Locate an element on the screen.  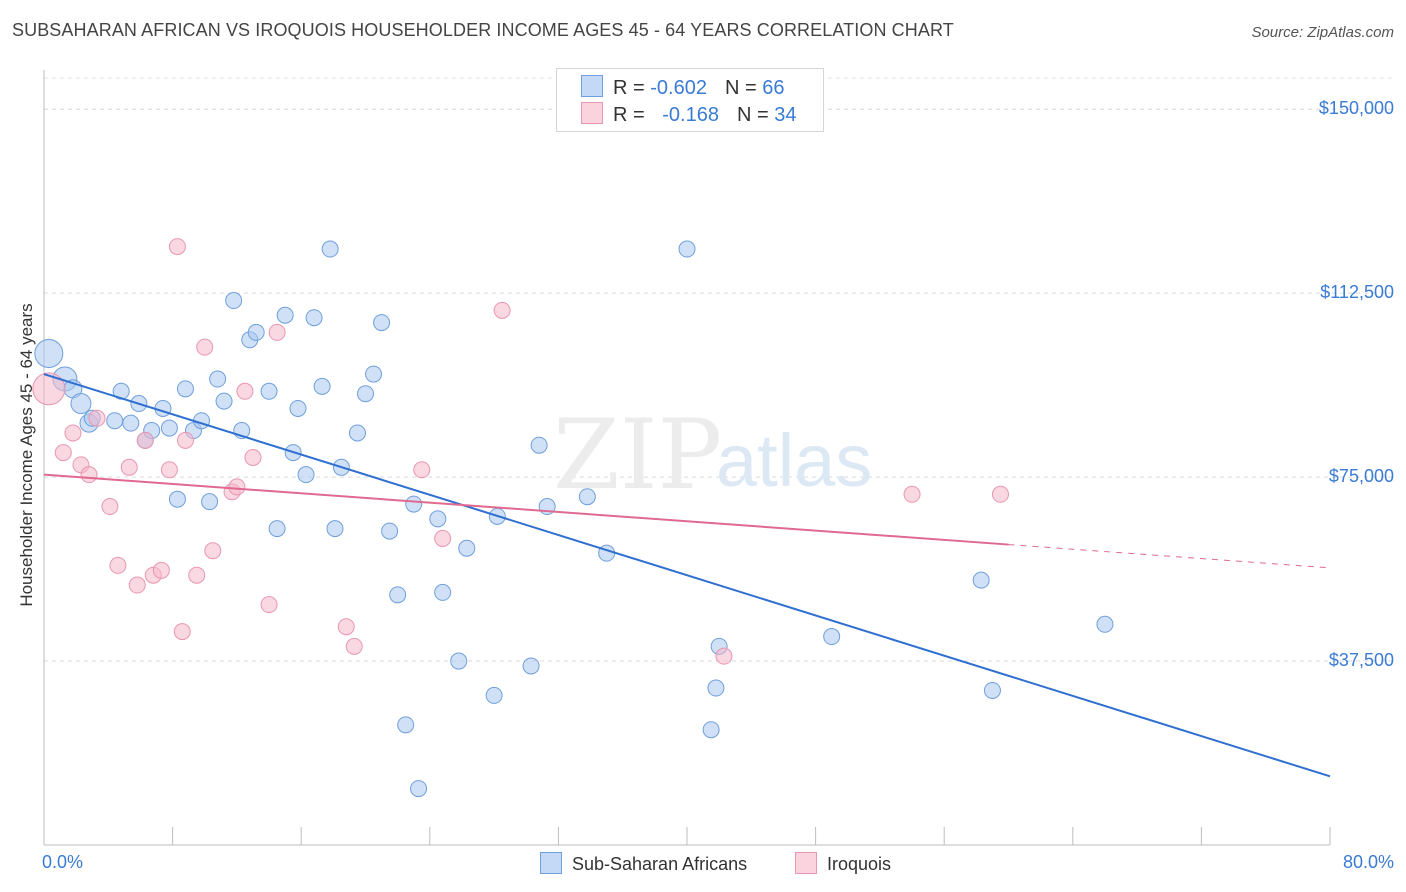
bottom-legend-label: Iroquois is located at coordinates (859, 864).